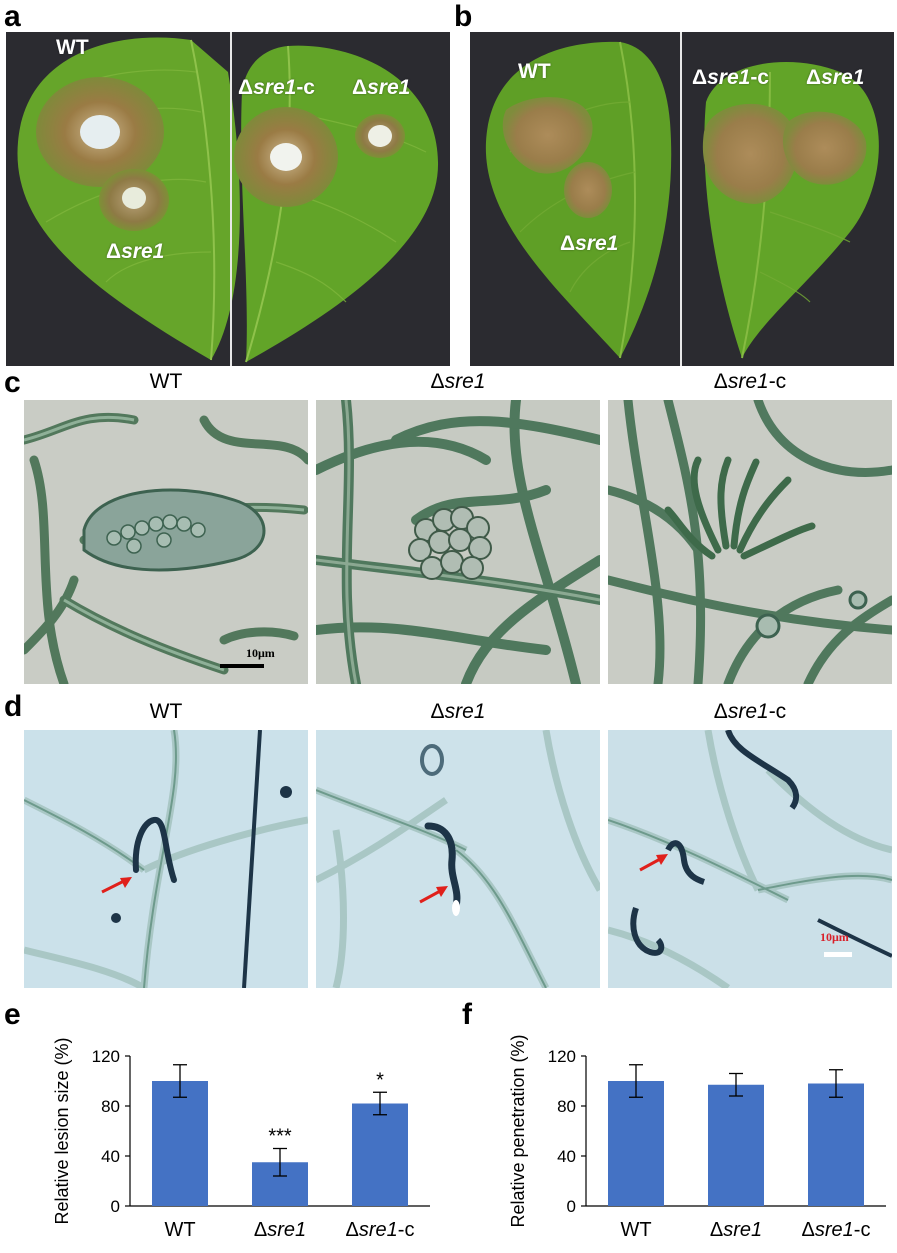 This screenshot has height=1253, width=897. I want to click on panel-letter-b: b, so click(463, 16).